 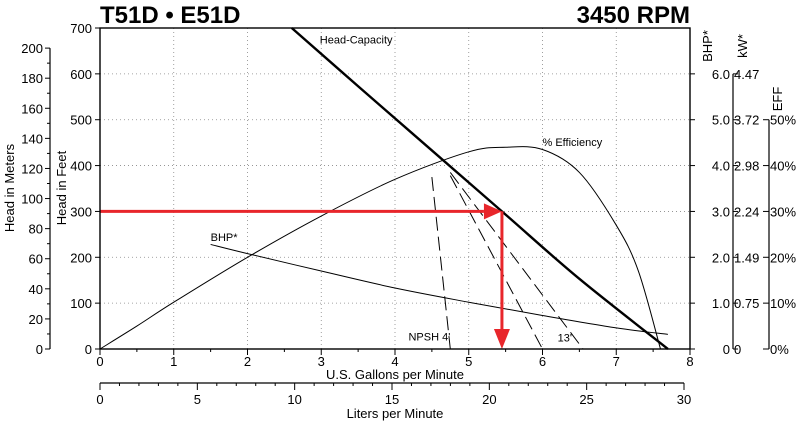 What do you see at coordinates (684, 399) in the screenshot?
I see `liters-tick-label: 30` at bounding box center [684, 399].